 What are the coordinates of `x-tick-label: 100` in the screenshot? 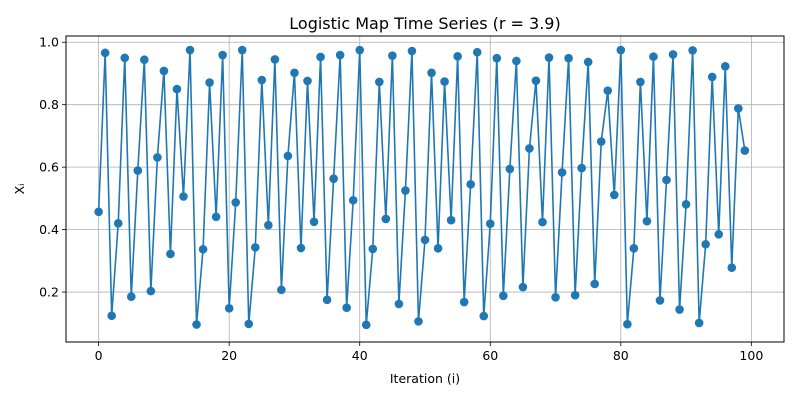 It's located at (751, 355).